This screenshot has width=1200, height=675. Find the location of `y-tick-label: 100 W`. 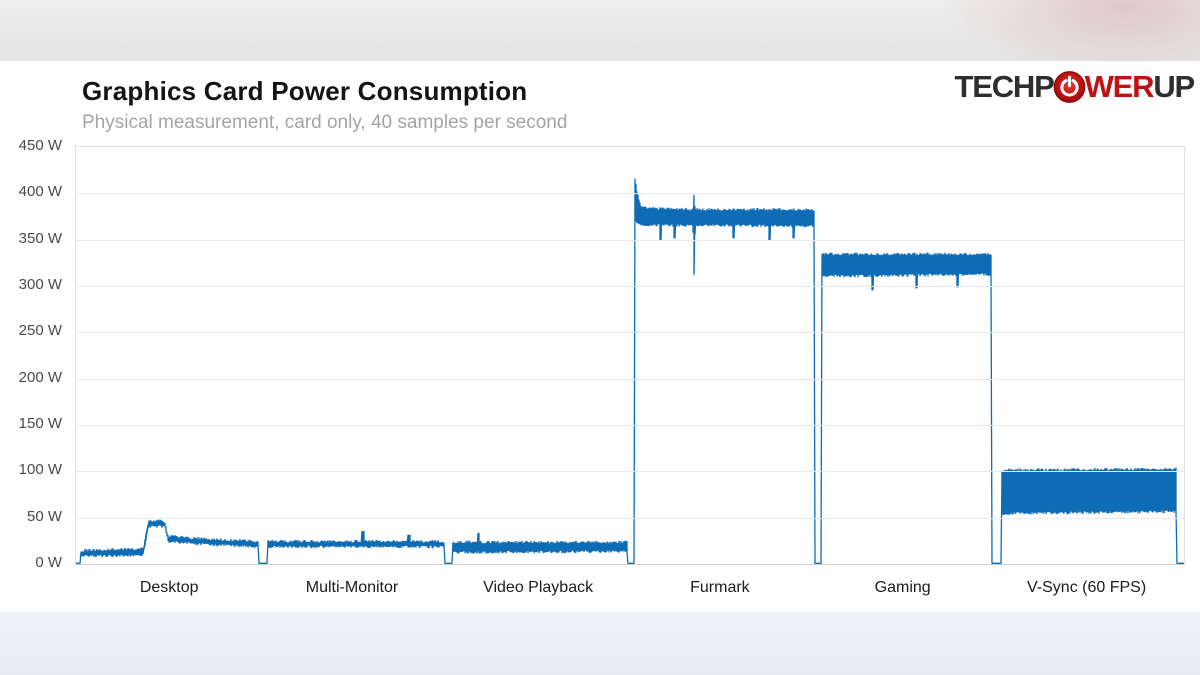

y-tick-label: 100 W is located at coordinates (40, 470).